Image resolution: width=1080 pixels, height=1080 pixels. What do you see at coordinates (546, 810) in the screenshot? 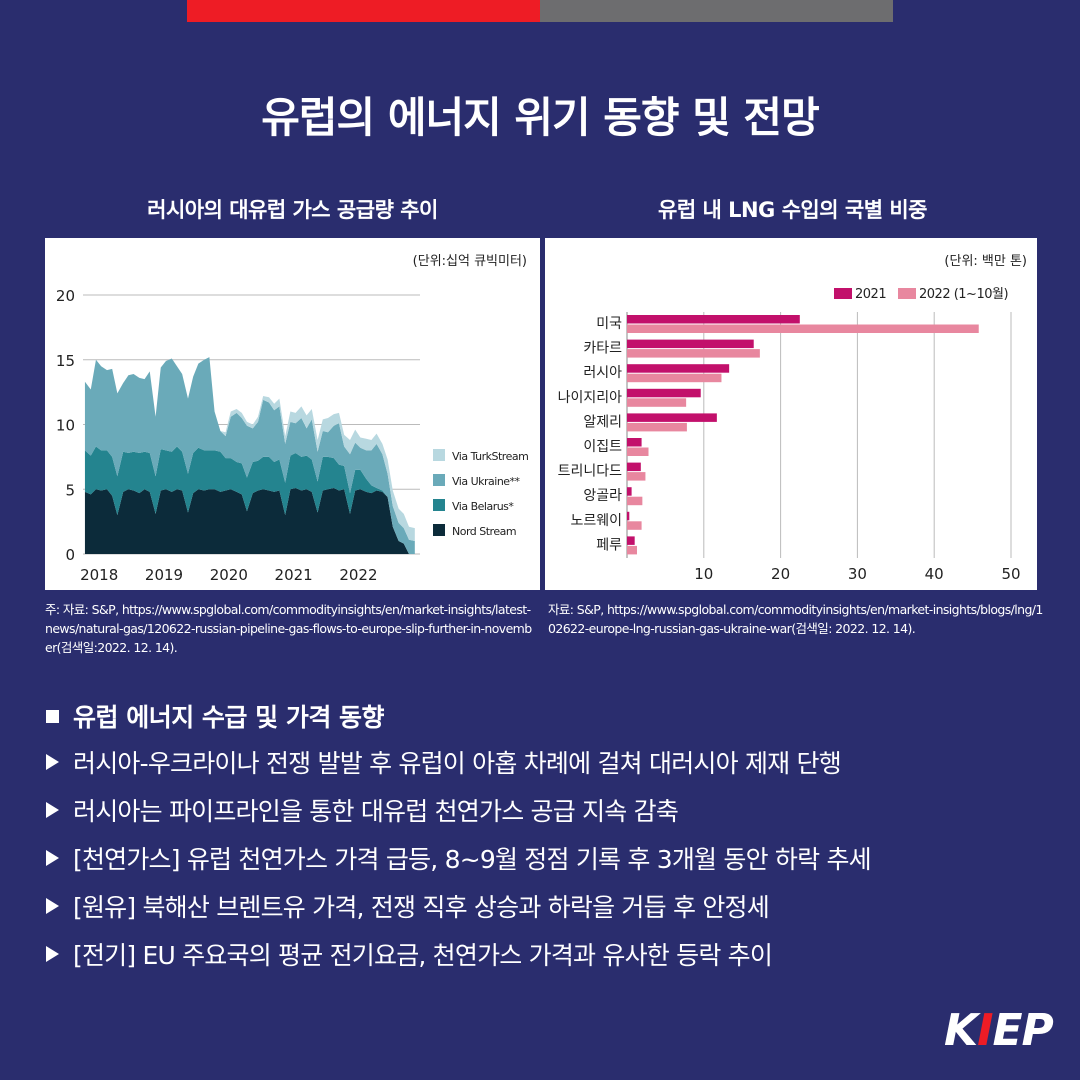
I see `list-item: 러시아는 파이프라인을 통한 대유럽 천연가스 공급 지속 감축` at bounding box center [546, 810].